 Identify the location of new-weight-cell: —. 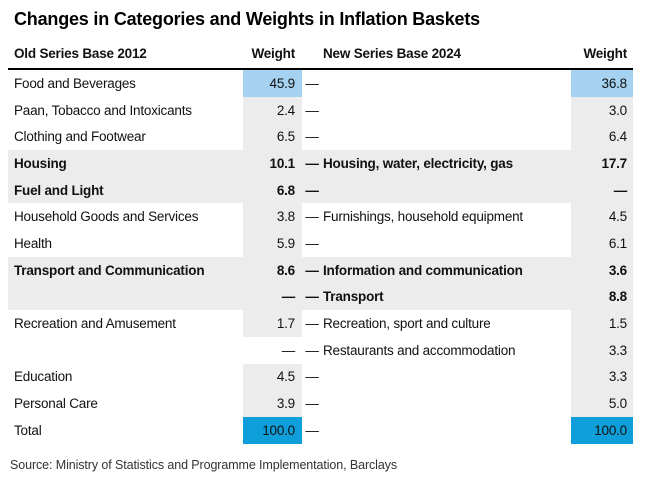
(620, 190).